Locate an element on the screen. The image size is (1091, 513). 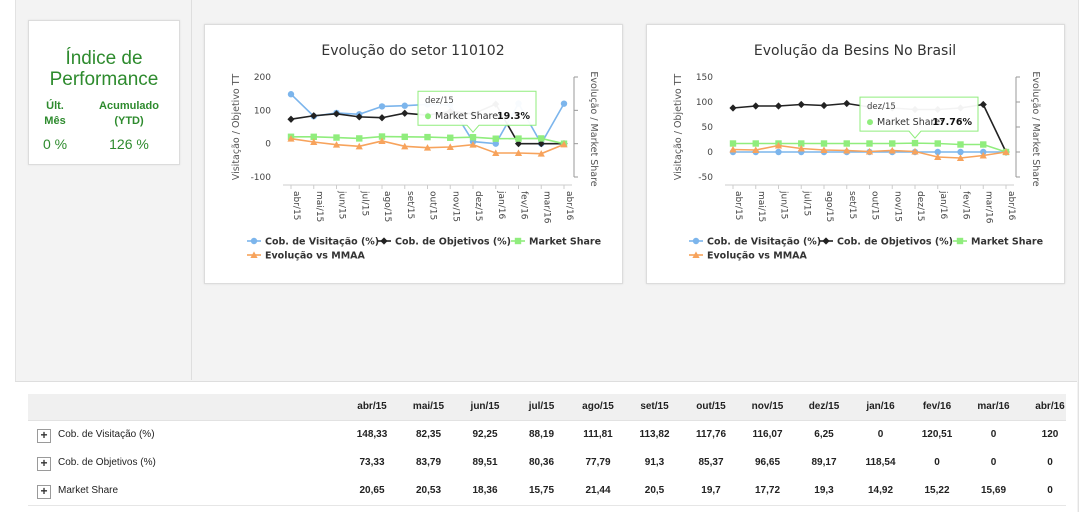
legend-label: Cob. de Objetivos (%) is located at coordinates (453, 242).